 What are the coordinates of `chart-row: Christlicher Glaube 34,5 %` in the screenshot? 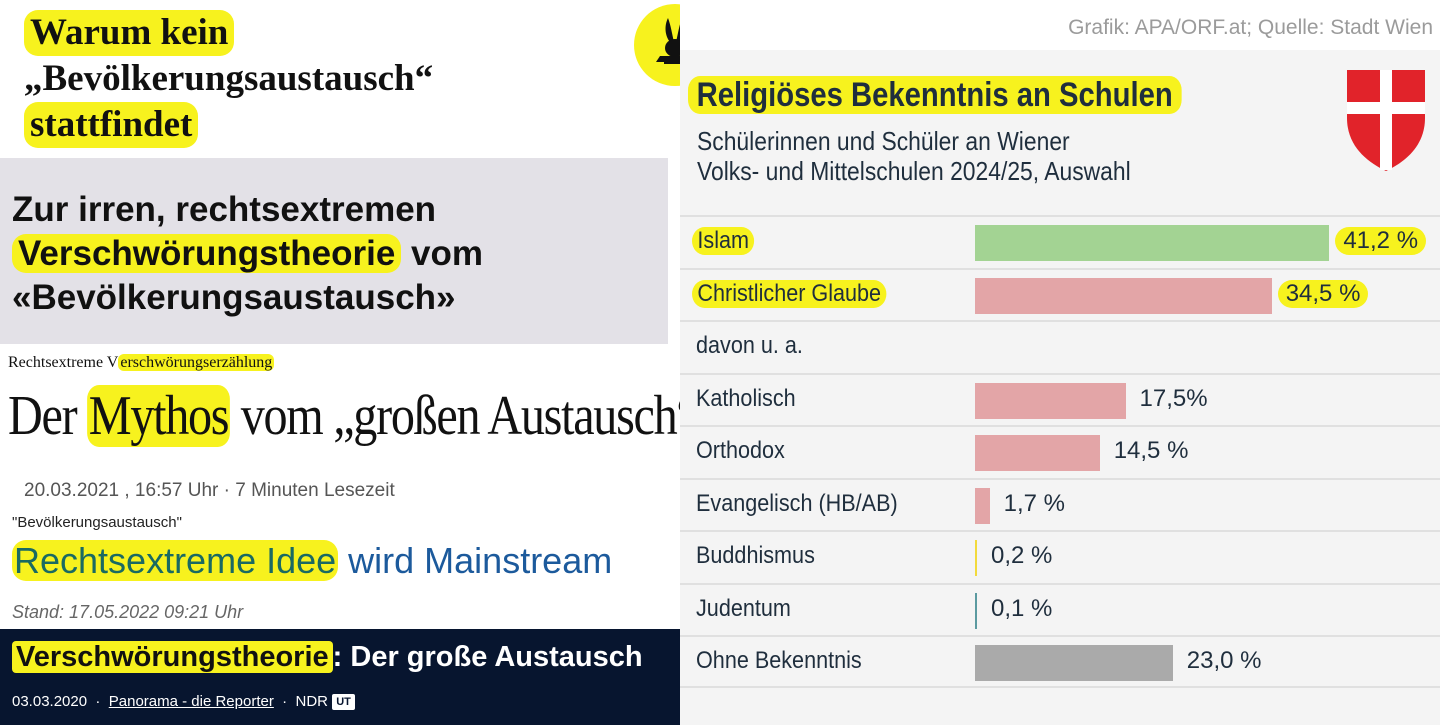 It's located at (1060, 294).